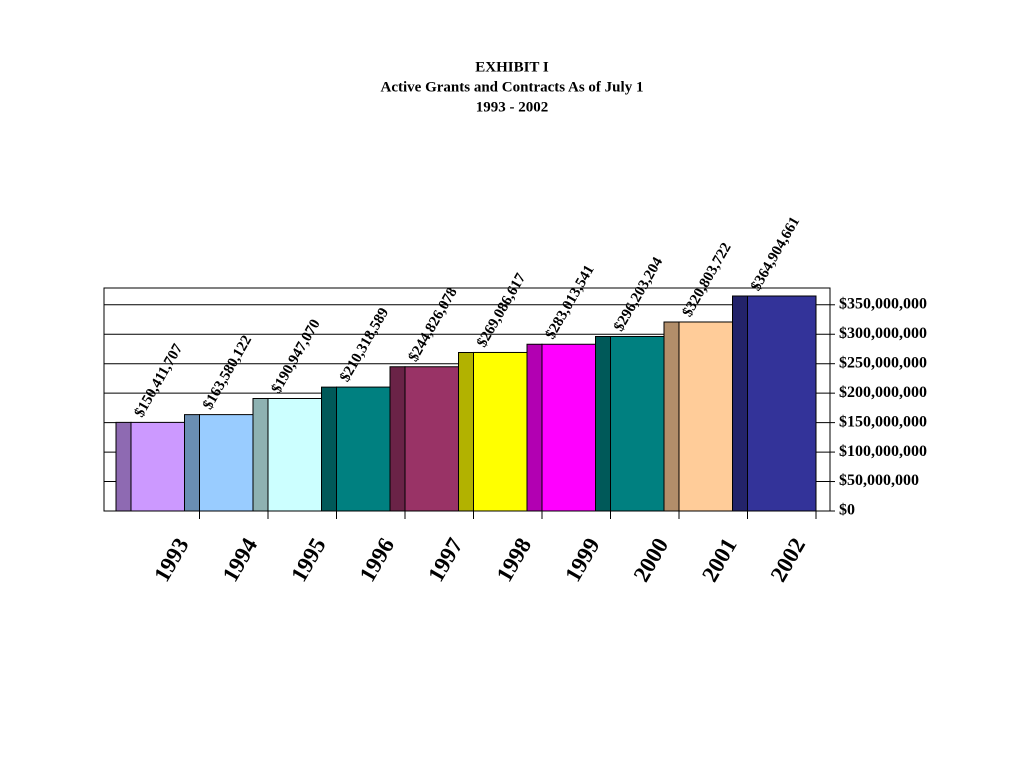 Image resolution: width=1024 pixels, height=768 pixels. I want to click on data-label: $283,013,541, so click(570, 302).